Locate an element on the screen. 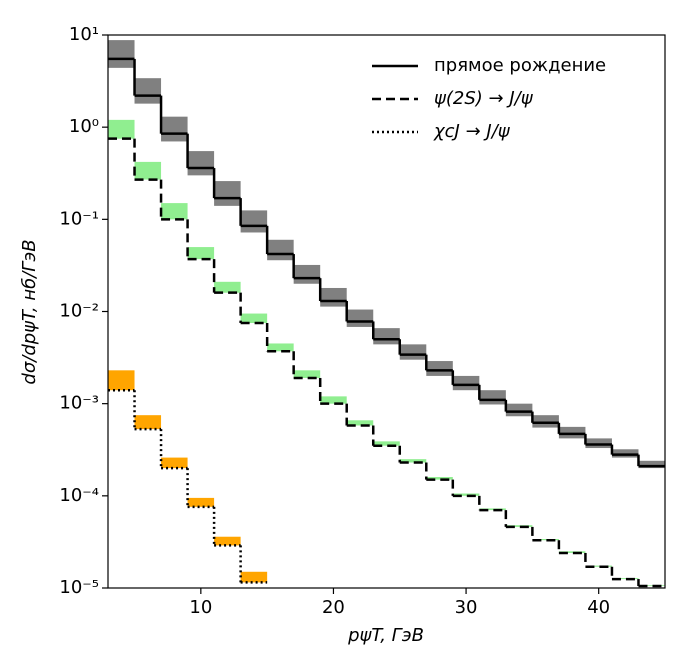 Image resolution: width=698 pixels, height=672 pixels. y-tick-label: 10⁻² is located at coordinates (79, 311).